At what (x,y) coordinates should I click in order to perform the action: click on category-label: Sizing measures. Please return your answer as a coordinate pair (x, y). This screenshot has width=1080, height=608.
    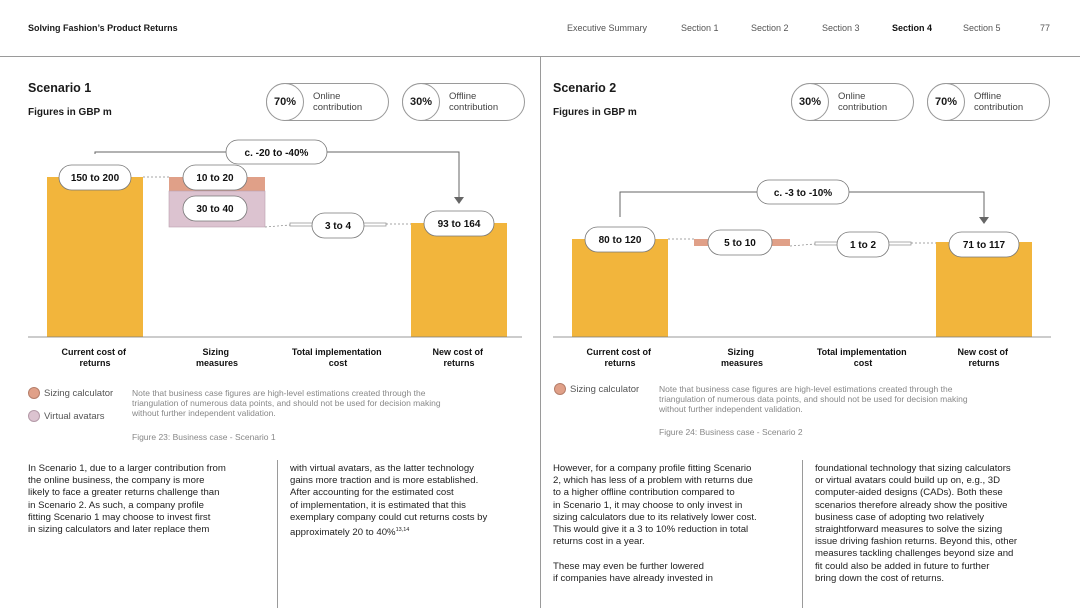
    Looking at the image, I should click on (742, 357).